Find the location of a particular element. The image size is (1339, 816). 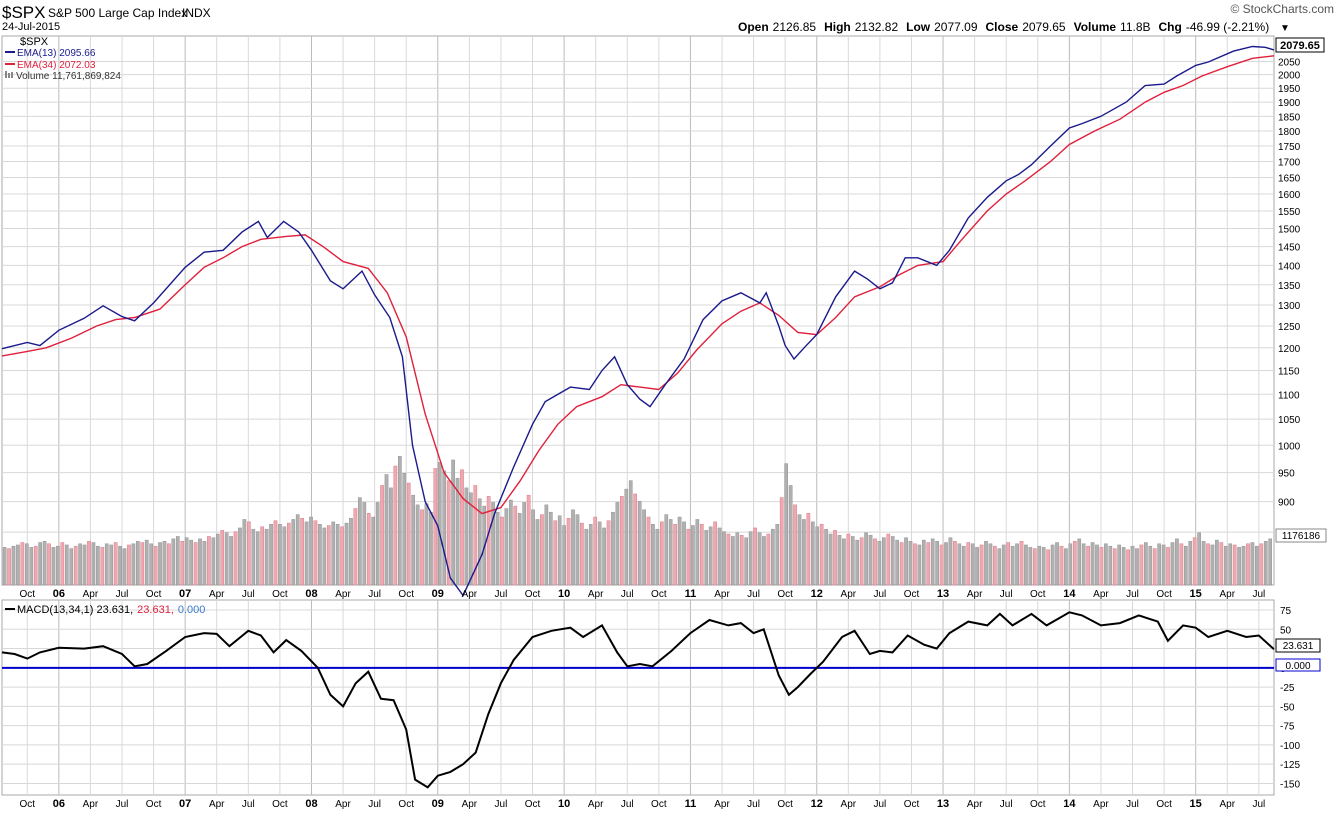

macd-x-tick: 13 is located at coordinates (943, 804).